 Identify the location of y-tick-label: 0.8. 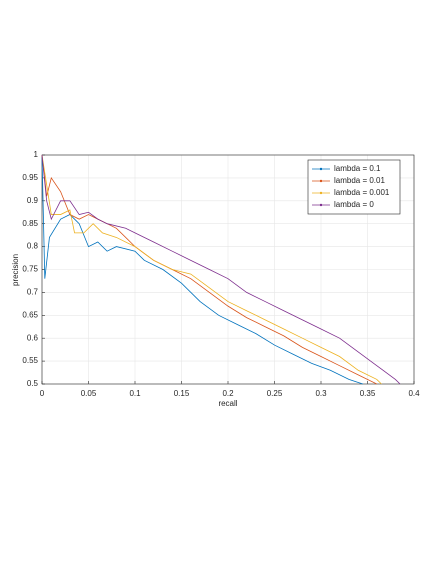
(33, 246).